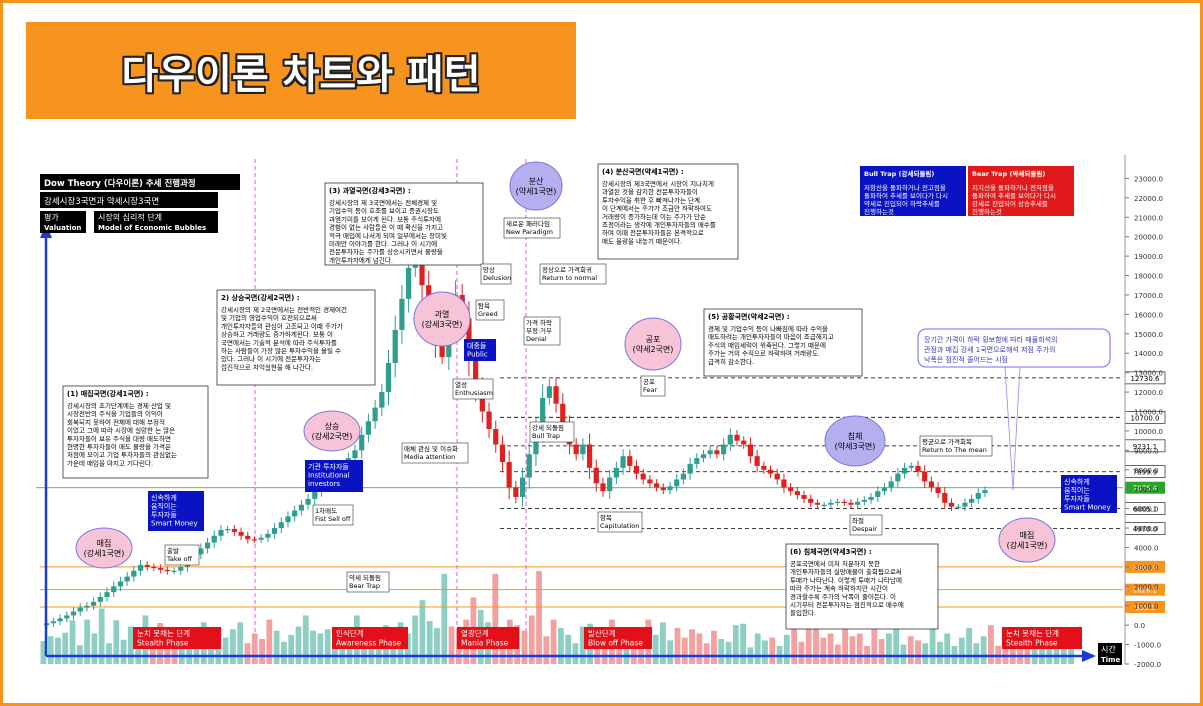  What do you see at coordinates (1089, 656) in the screenshot?
I see `x-axis-arrowhead` at bounding box center [1089, 656].